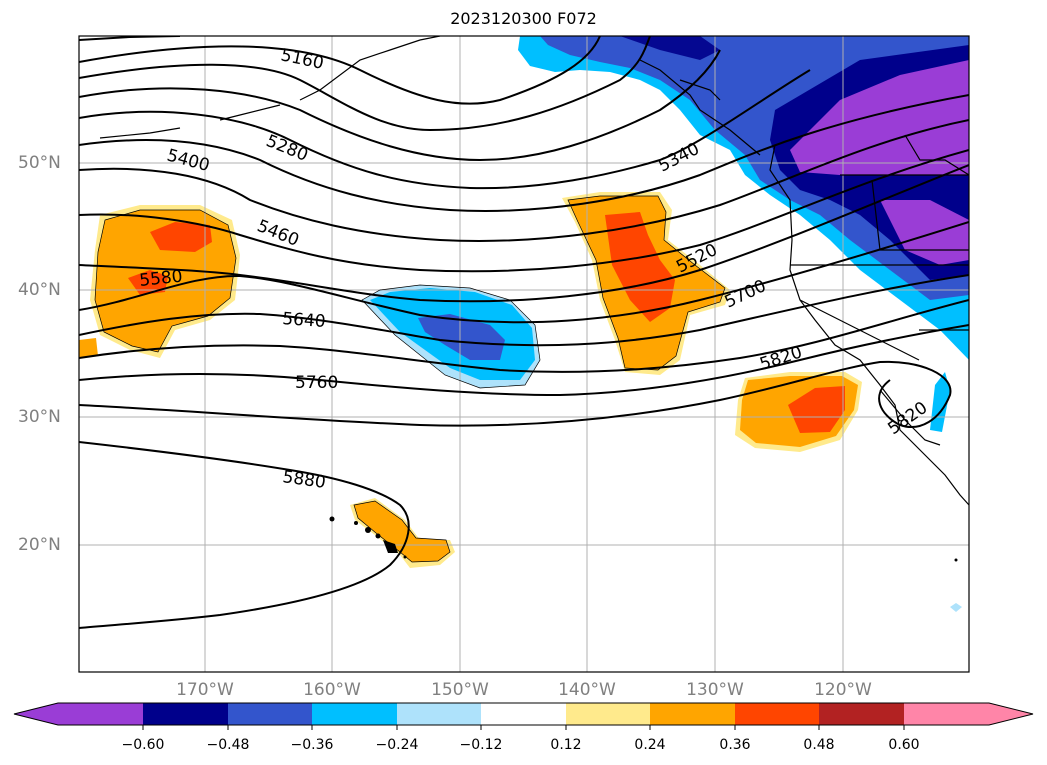 The height and width of the screenshot is (765, 1047). Describe the element at coordinates (39, 417) in the screenshot. I see `lat-label: 30°N` at that location.